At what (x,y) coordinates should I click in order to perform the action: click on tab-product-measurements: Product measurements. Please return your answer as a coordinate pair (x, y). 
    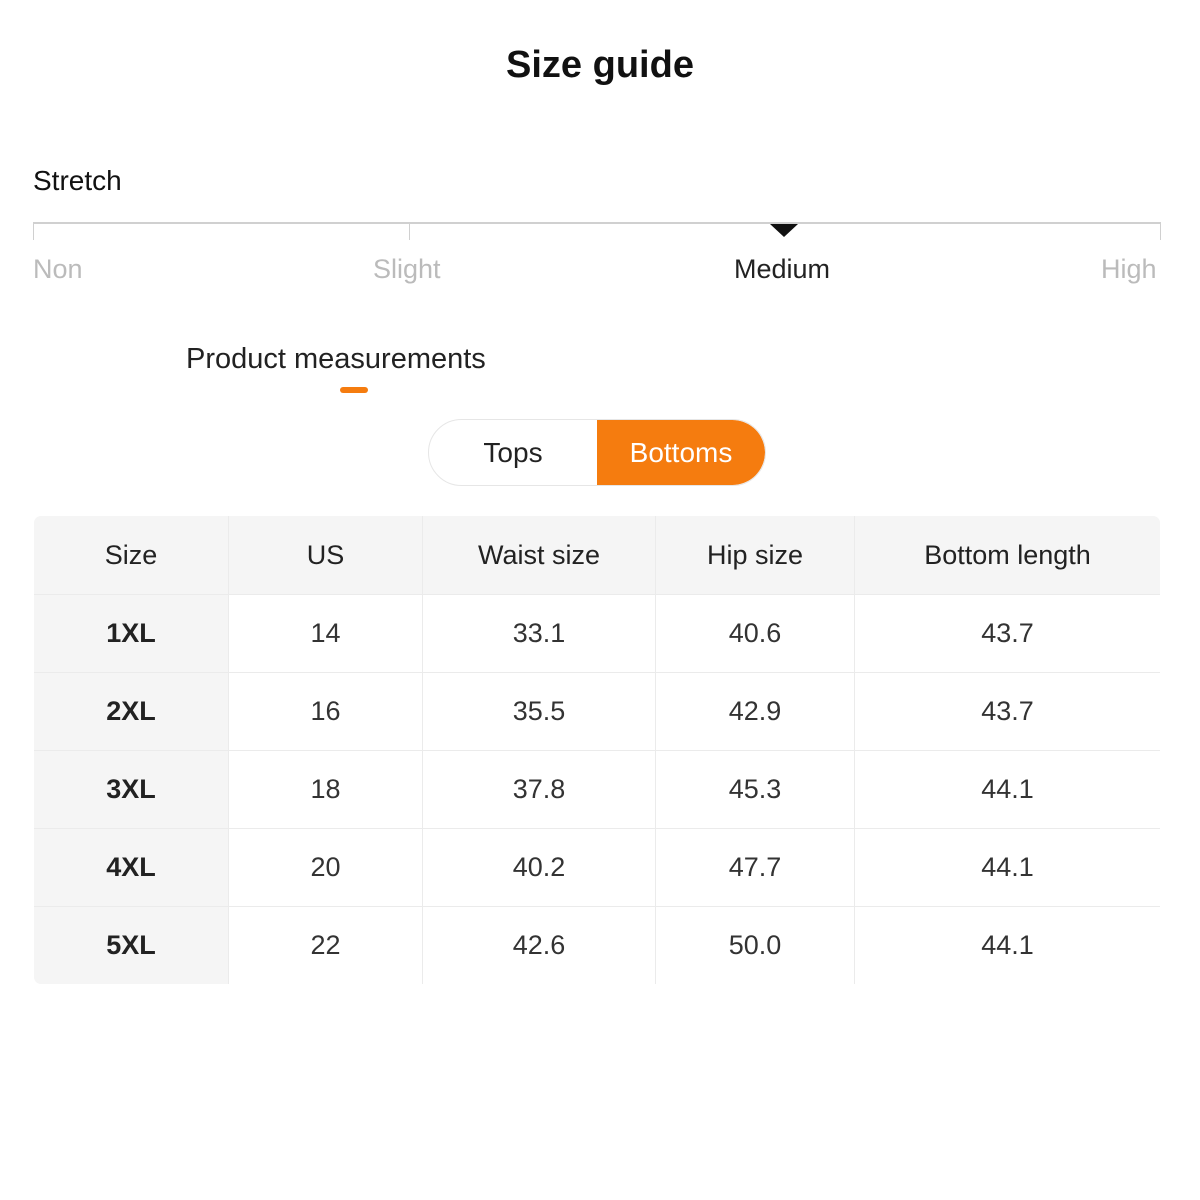
    Looking at the image, I should click on (336, 359).